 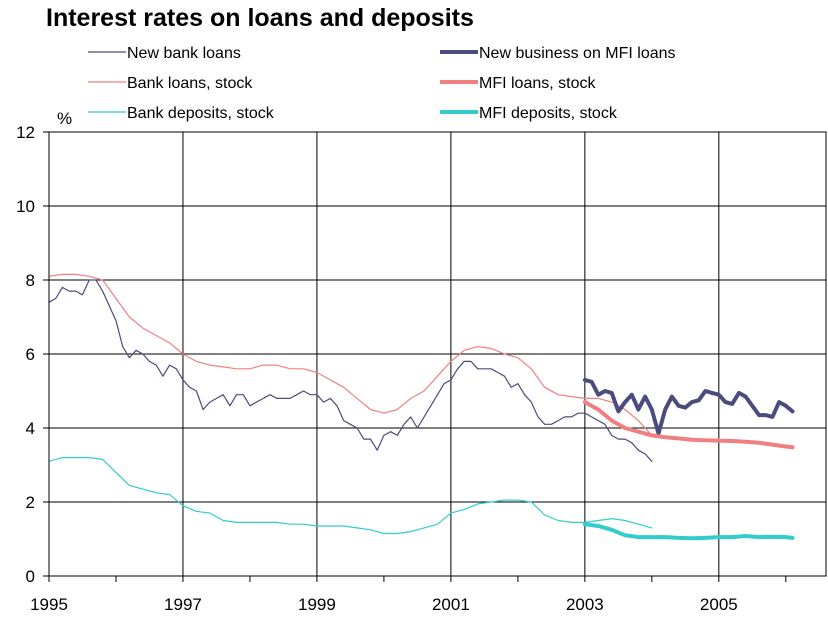 What do you see at coordinates (30, 502) in the screenshot?
I see `y-tick-label: 2` at bounding box center [30, 502].